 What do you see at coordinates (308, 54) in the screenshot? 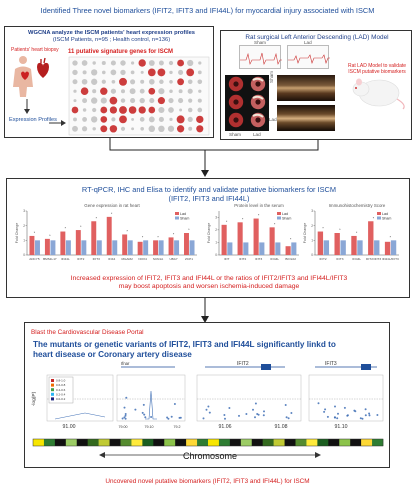
I see `ecg-lad-box: Lad` at bounding box center [308, 54].